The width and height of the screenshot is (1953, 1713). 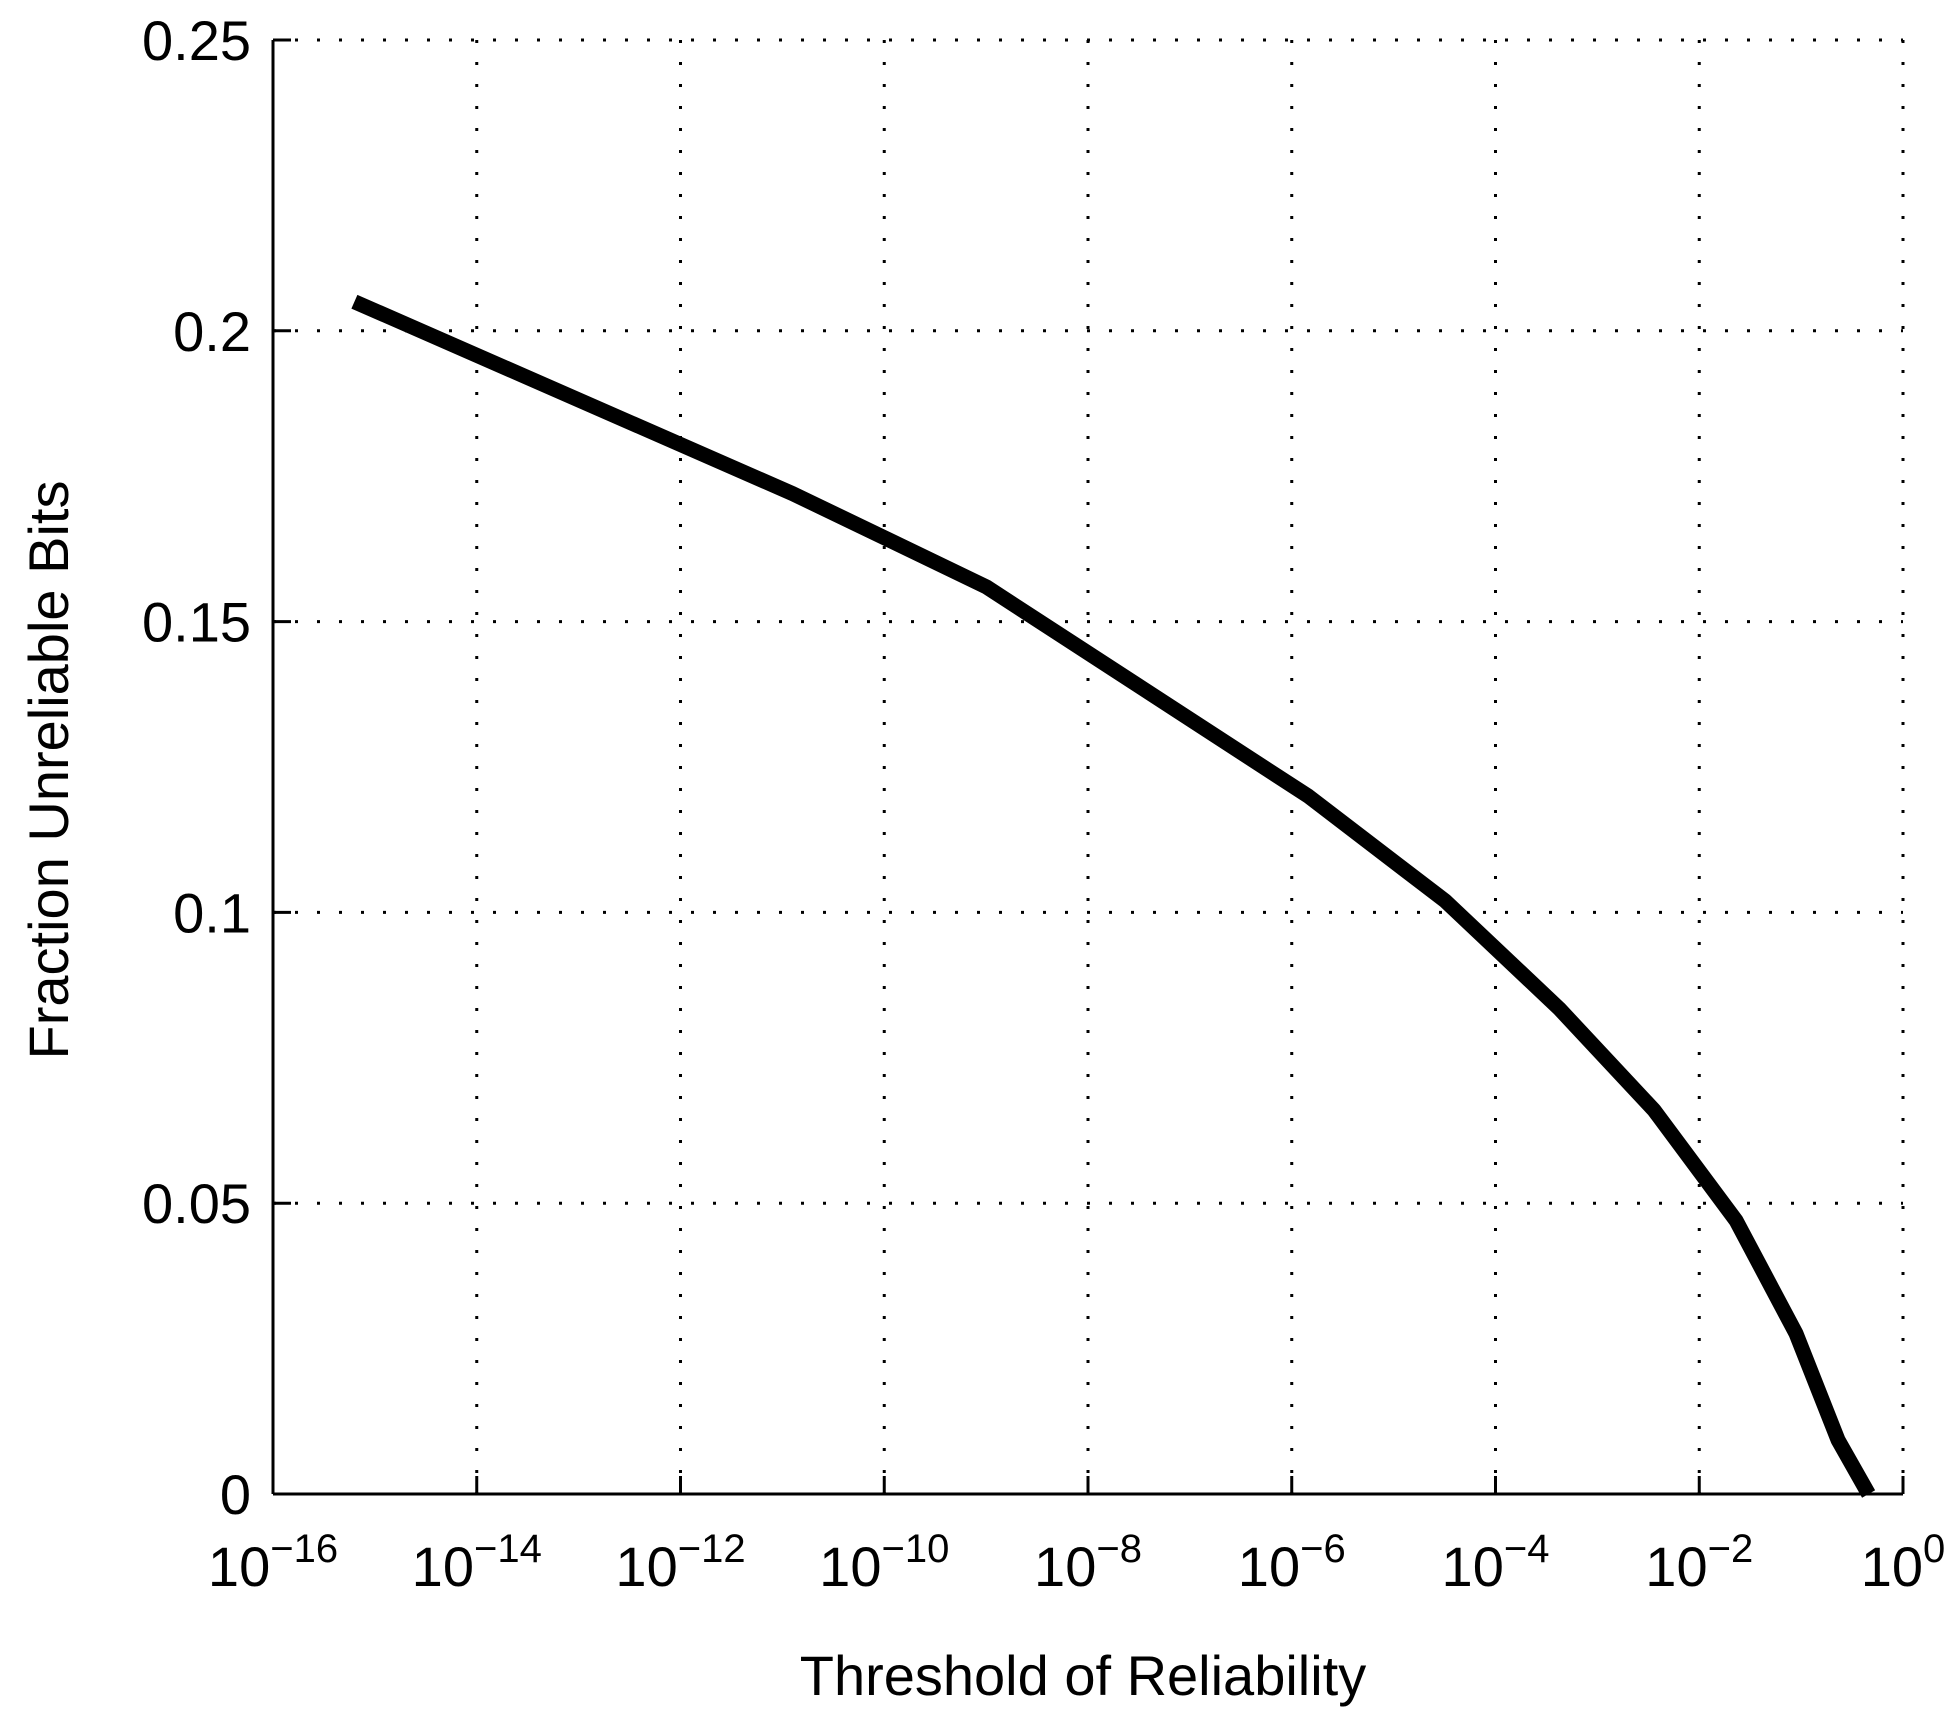 I want to click on y-tick-label: 0.1, so click(x=212, y=912).